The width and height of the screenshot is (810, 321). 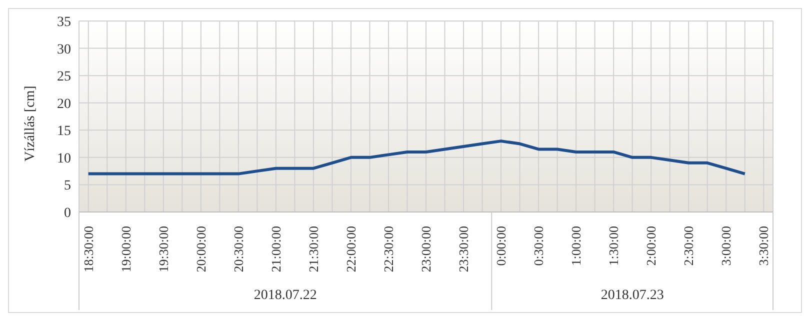 What do you see at coordinates (64, 104) in the screenshot?
I see `y-tick-label: 20` at bounding box center [64, 104].